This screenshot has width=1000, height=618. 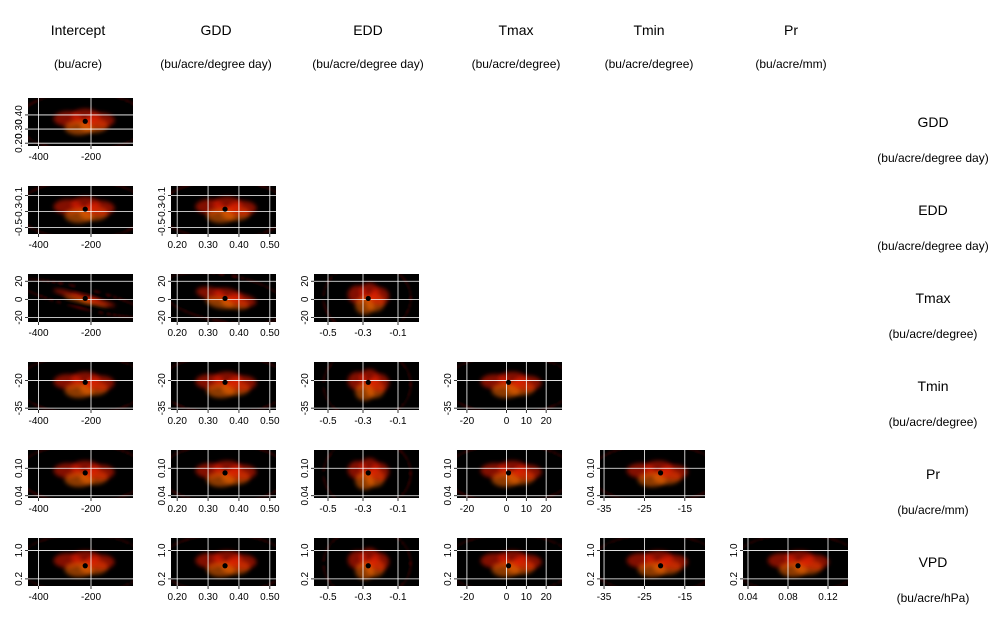 I want to click on x-tick-label: 0.30, so click(x=208, y=245).